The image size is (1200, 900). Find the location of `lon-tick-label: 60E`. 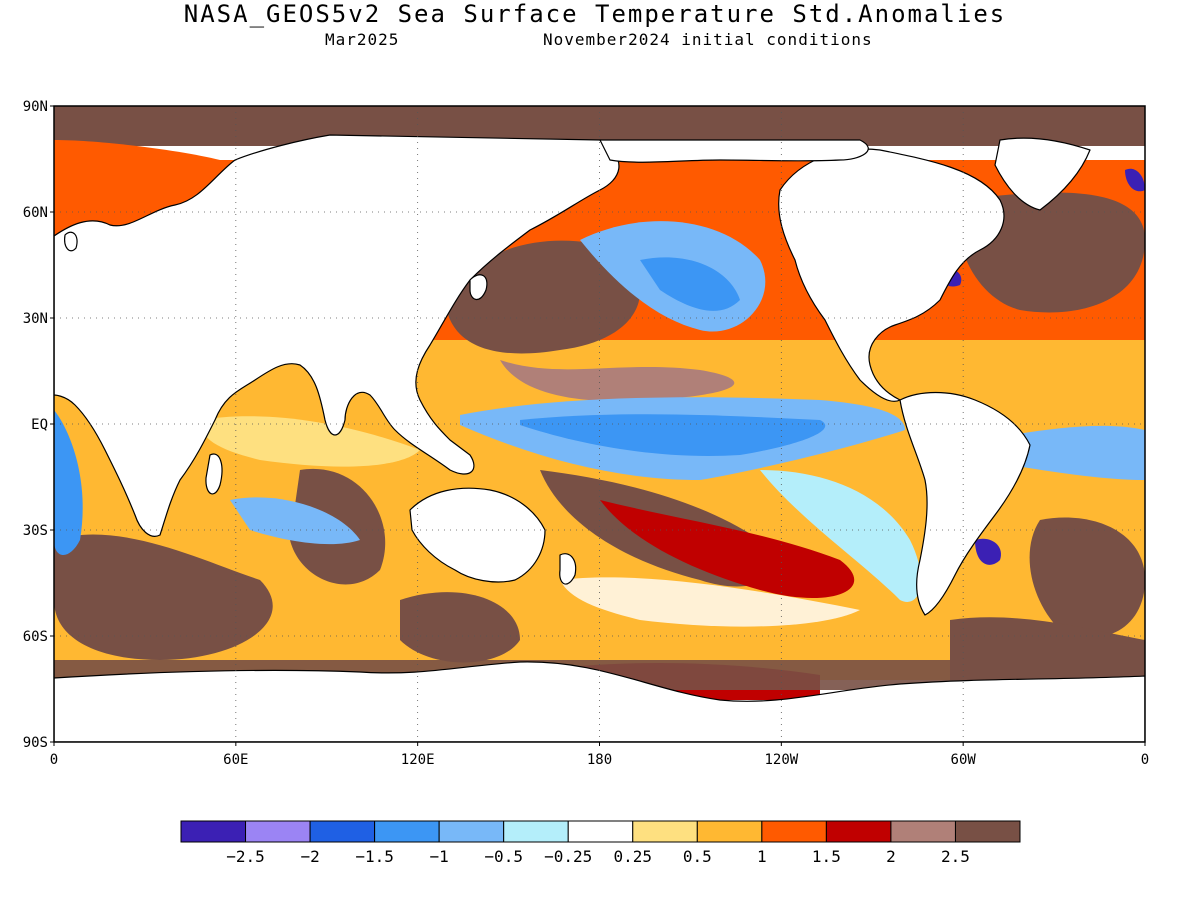

lon-tick-label: 60E is located at coordinates (235, 760).